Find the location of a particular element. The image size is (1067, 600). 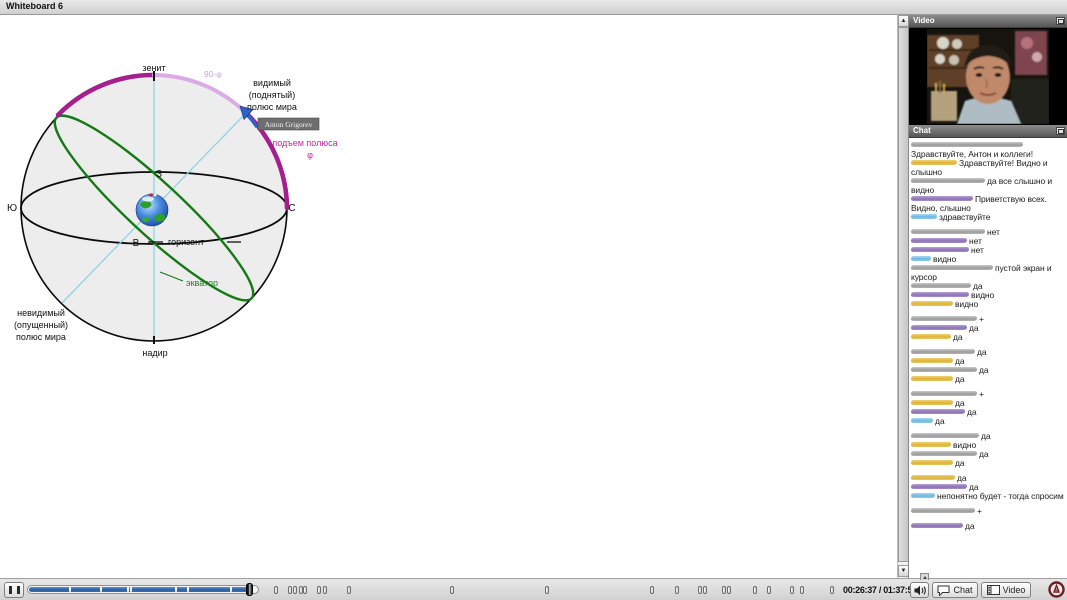

invisible-pole-label-1: невидимый is located at coordinates (41, 313).